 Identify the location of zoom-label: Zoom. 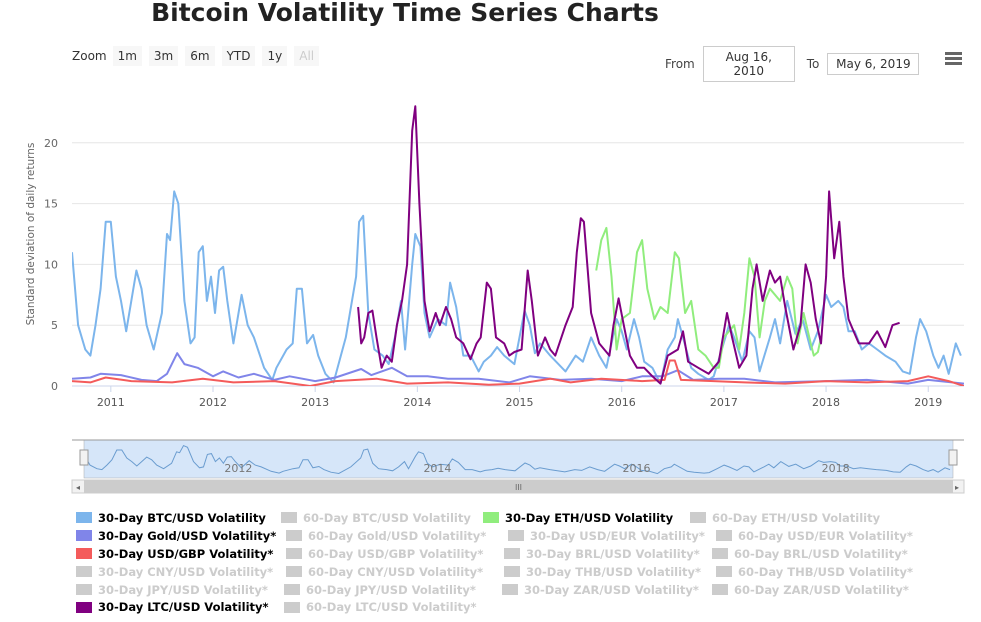
(89, 56).